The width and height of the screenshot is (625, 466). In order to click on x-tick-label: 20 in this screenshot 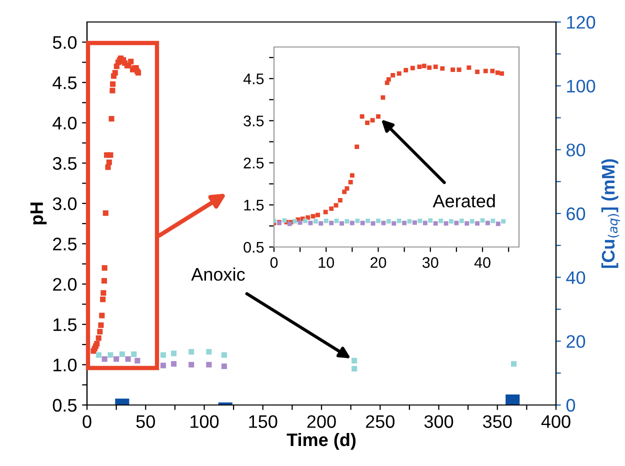, I will do `click(378, 262)`.